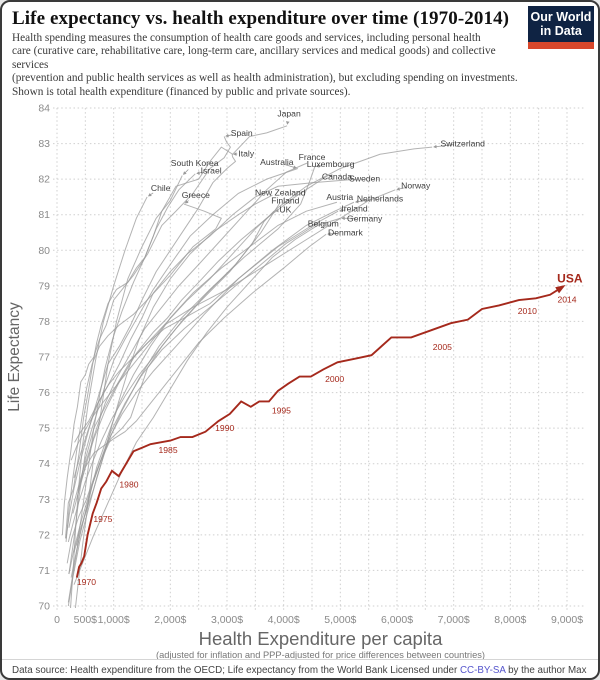  Describe the element at coordinates (44, 144) in the screenshot. I see `y-tick-label: 83` at that location.